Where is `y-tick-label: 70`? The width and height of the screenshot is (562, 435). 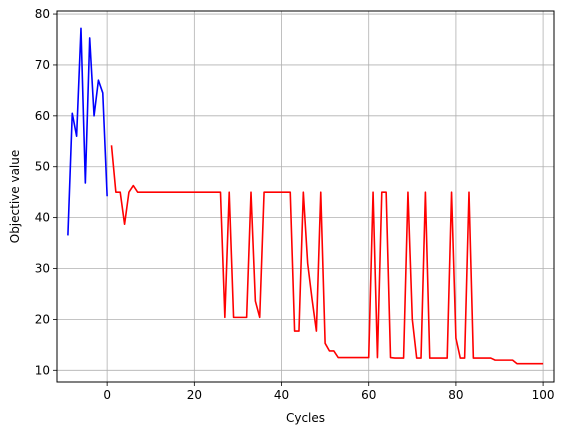 y-tick-label: 70 is located at coordinates (42, 65).